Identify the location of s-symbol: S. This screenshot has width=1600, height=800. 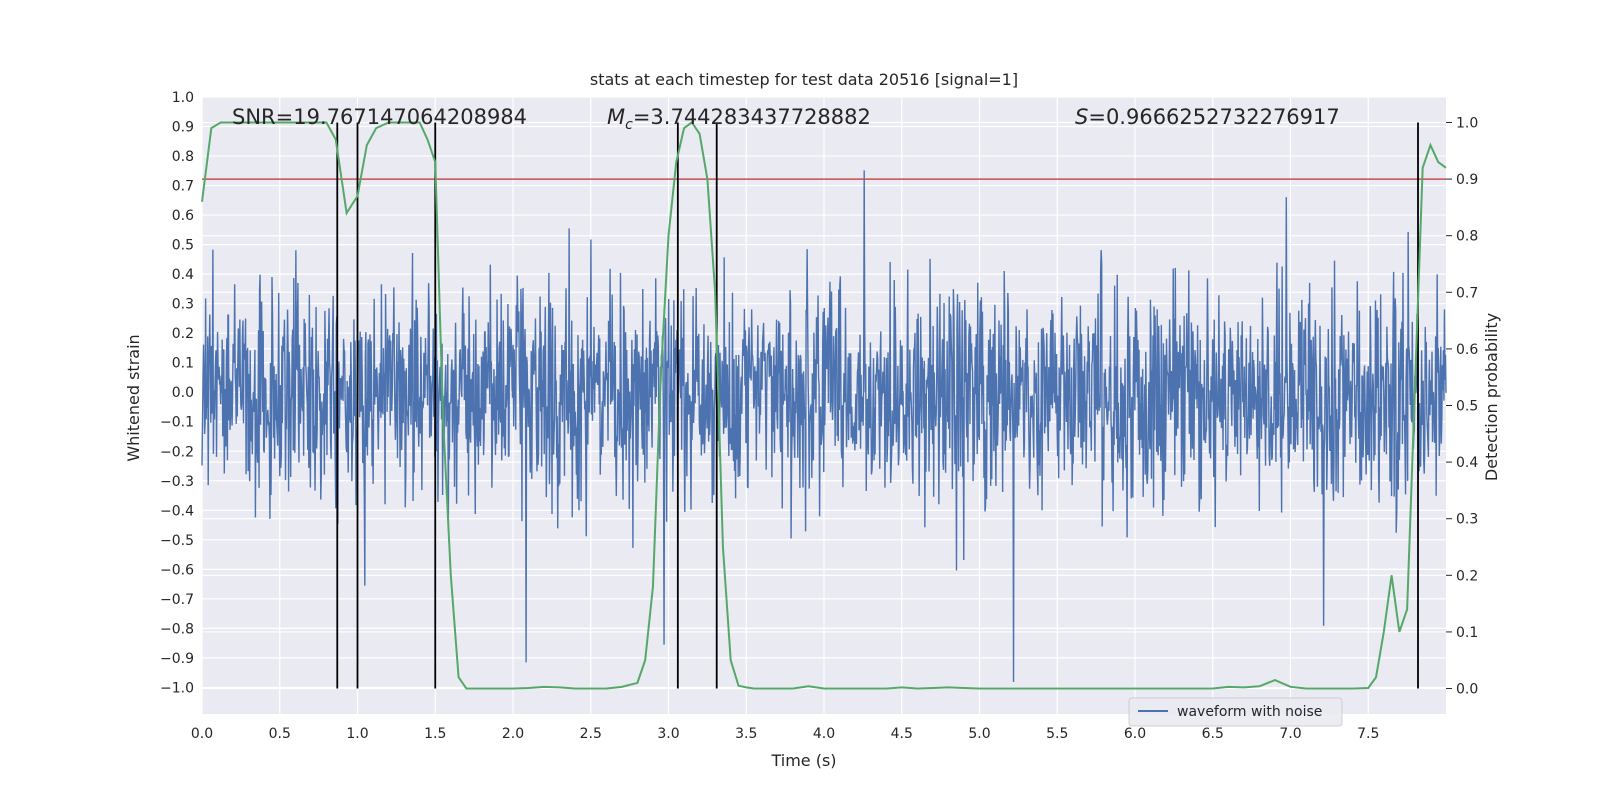
(1081, 117).